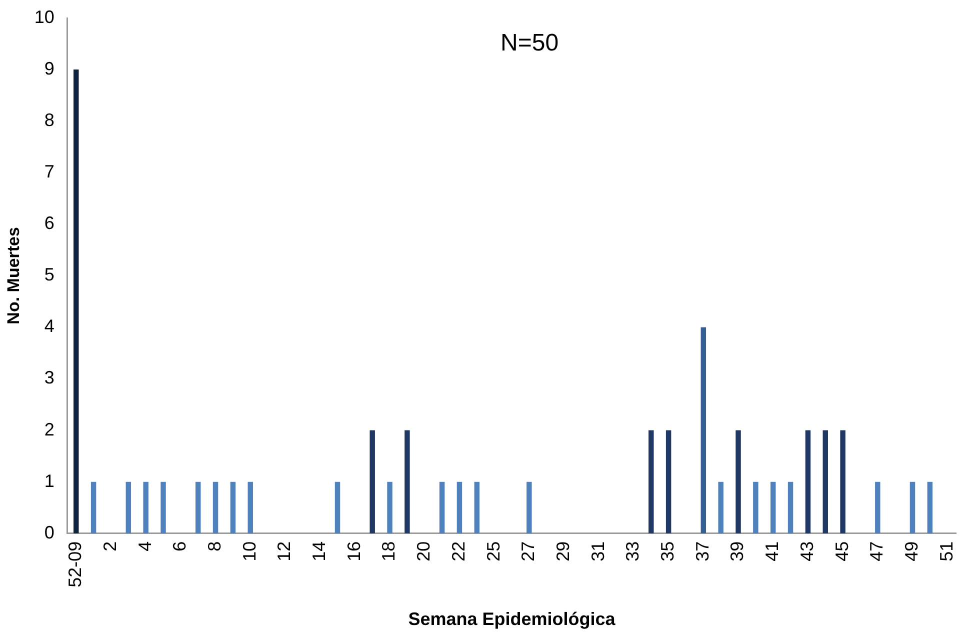  Describe the element at coordinates (13, 275) in the screenshot. I see `y-axis-title: No. Muertes` at that location.